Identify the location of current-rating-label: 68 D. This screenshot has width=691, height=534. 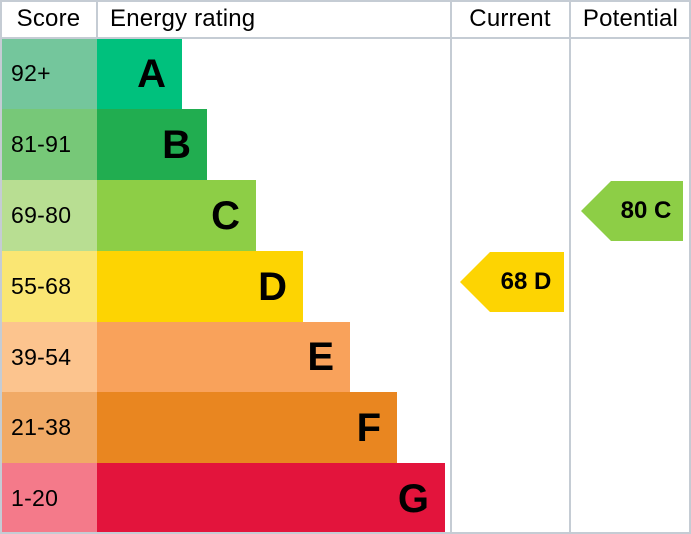
(526, 281).